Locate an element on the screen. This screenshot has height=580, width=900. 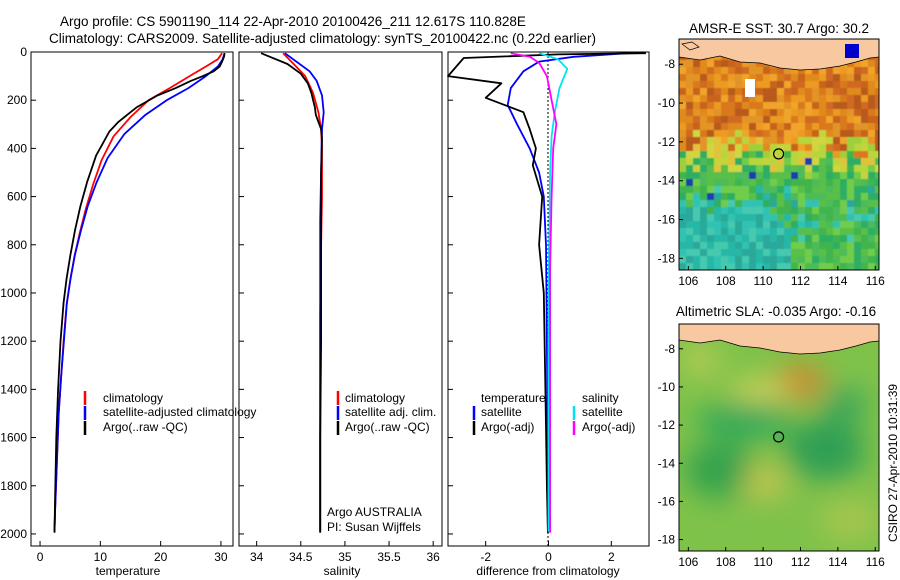
y-tick-label: 1600 is located at coordinates (13, 438).